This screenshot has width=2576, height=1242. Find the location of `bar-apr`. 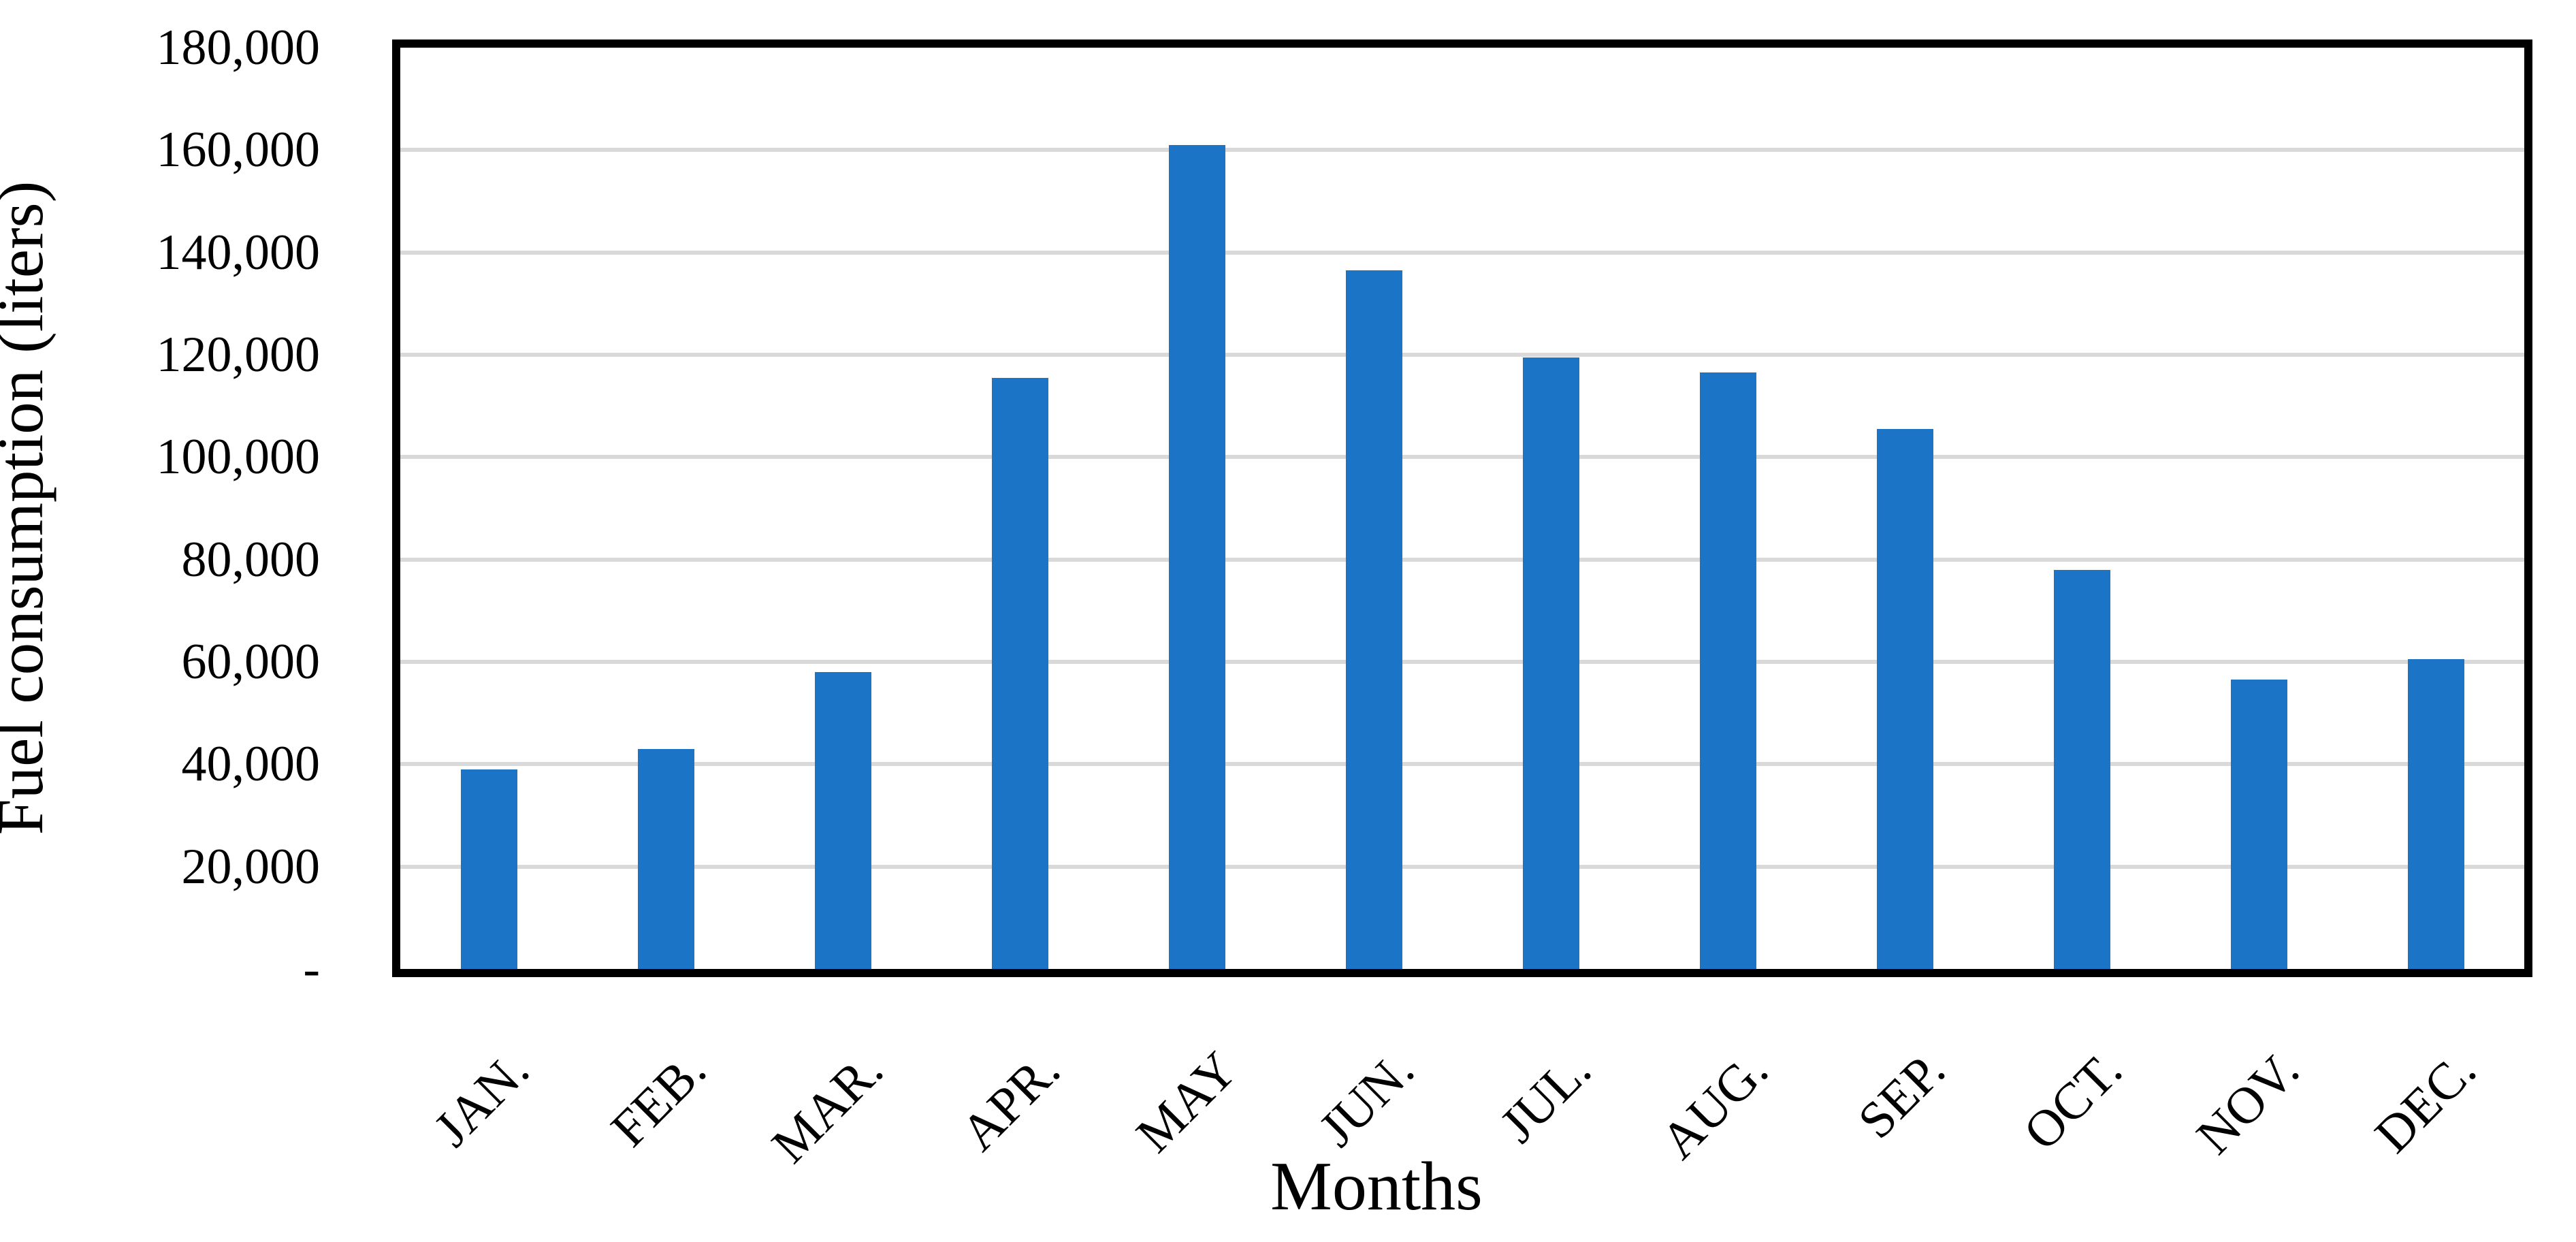

bar-apr is located at coordinates (1020, 673).